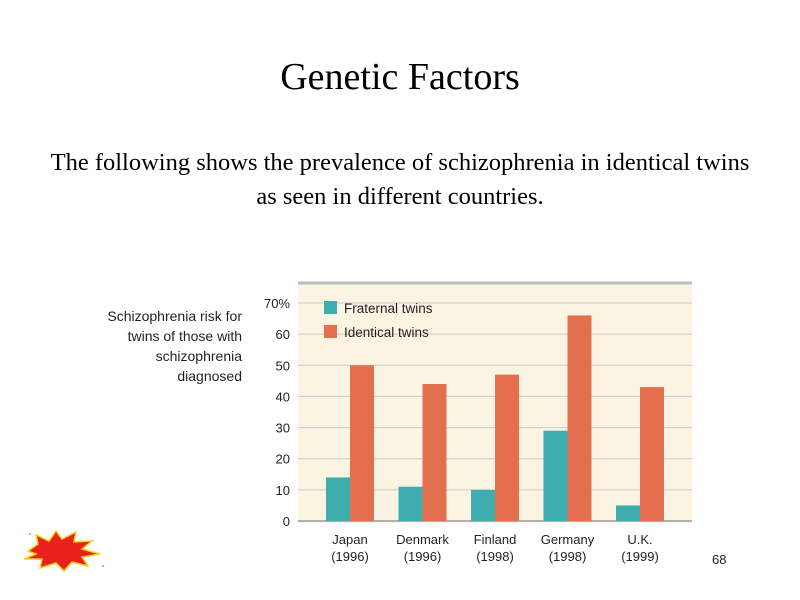 The image size is (800, 600). Describe the element at coordinates (350, 548) in the screenshot. I see `category-label: Japan (1996)` at that location.